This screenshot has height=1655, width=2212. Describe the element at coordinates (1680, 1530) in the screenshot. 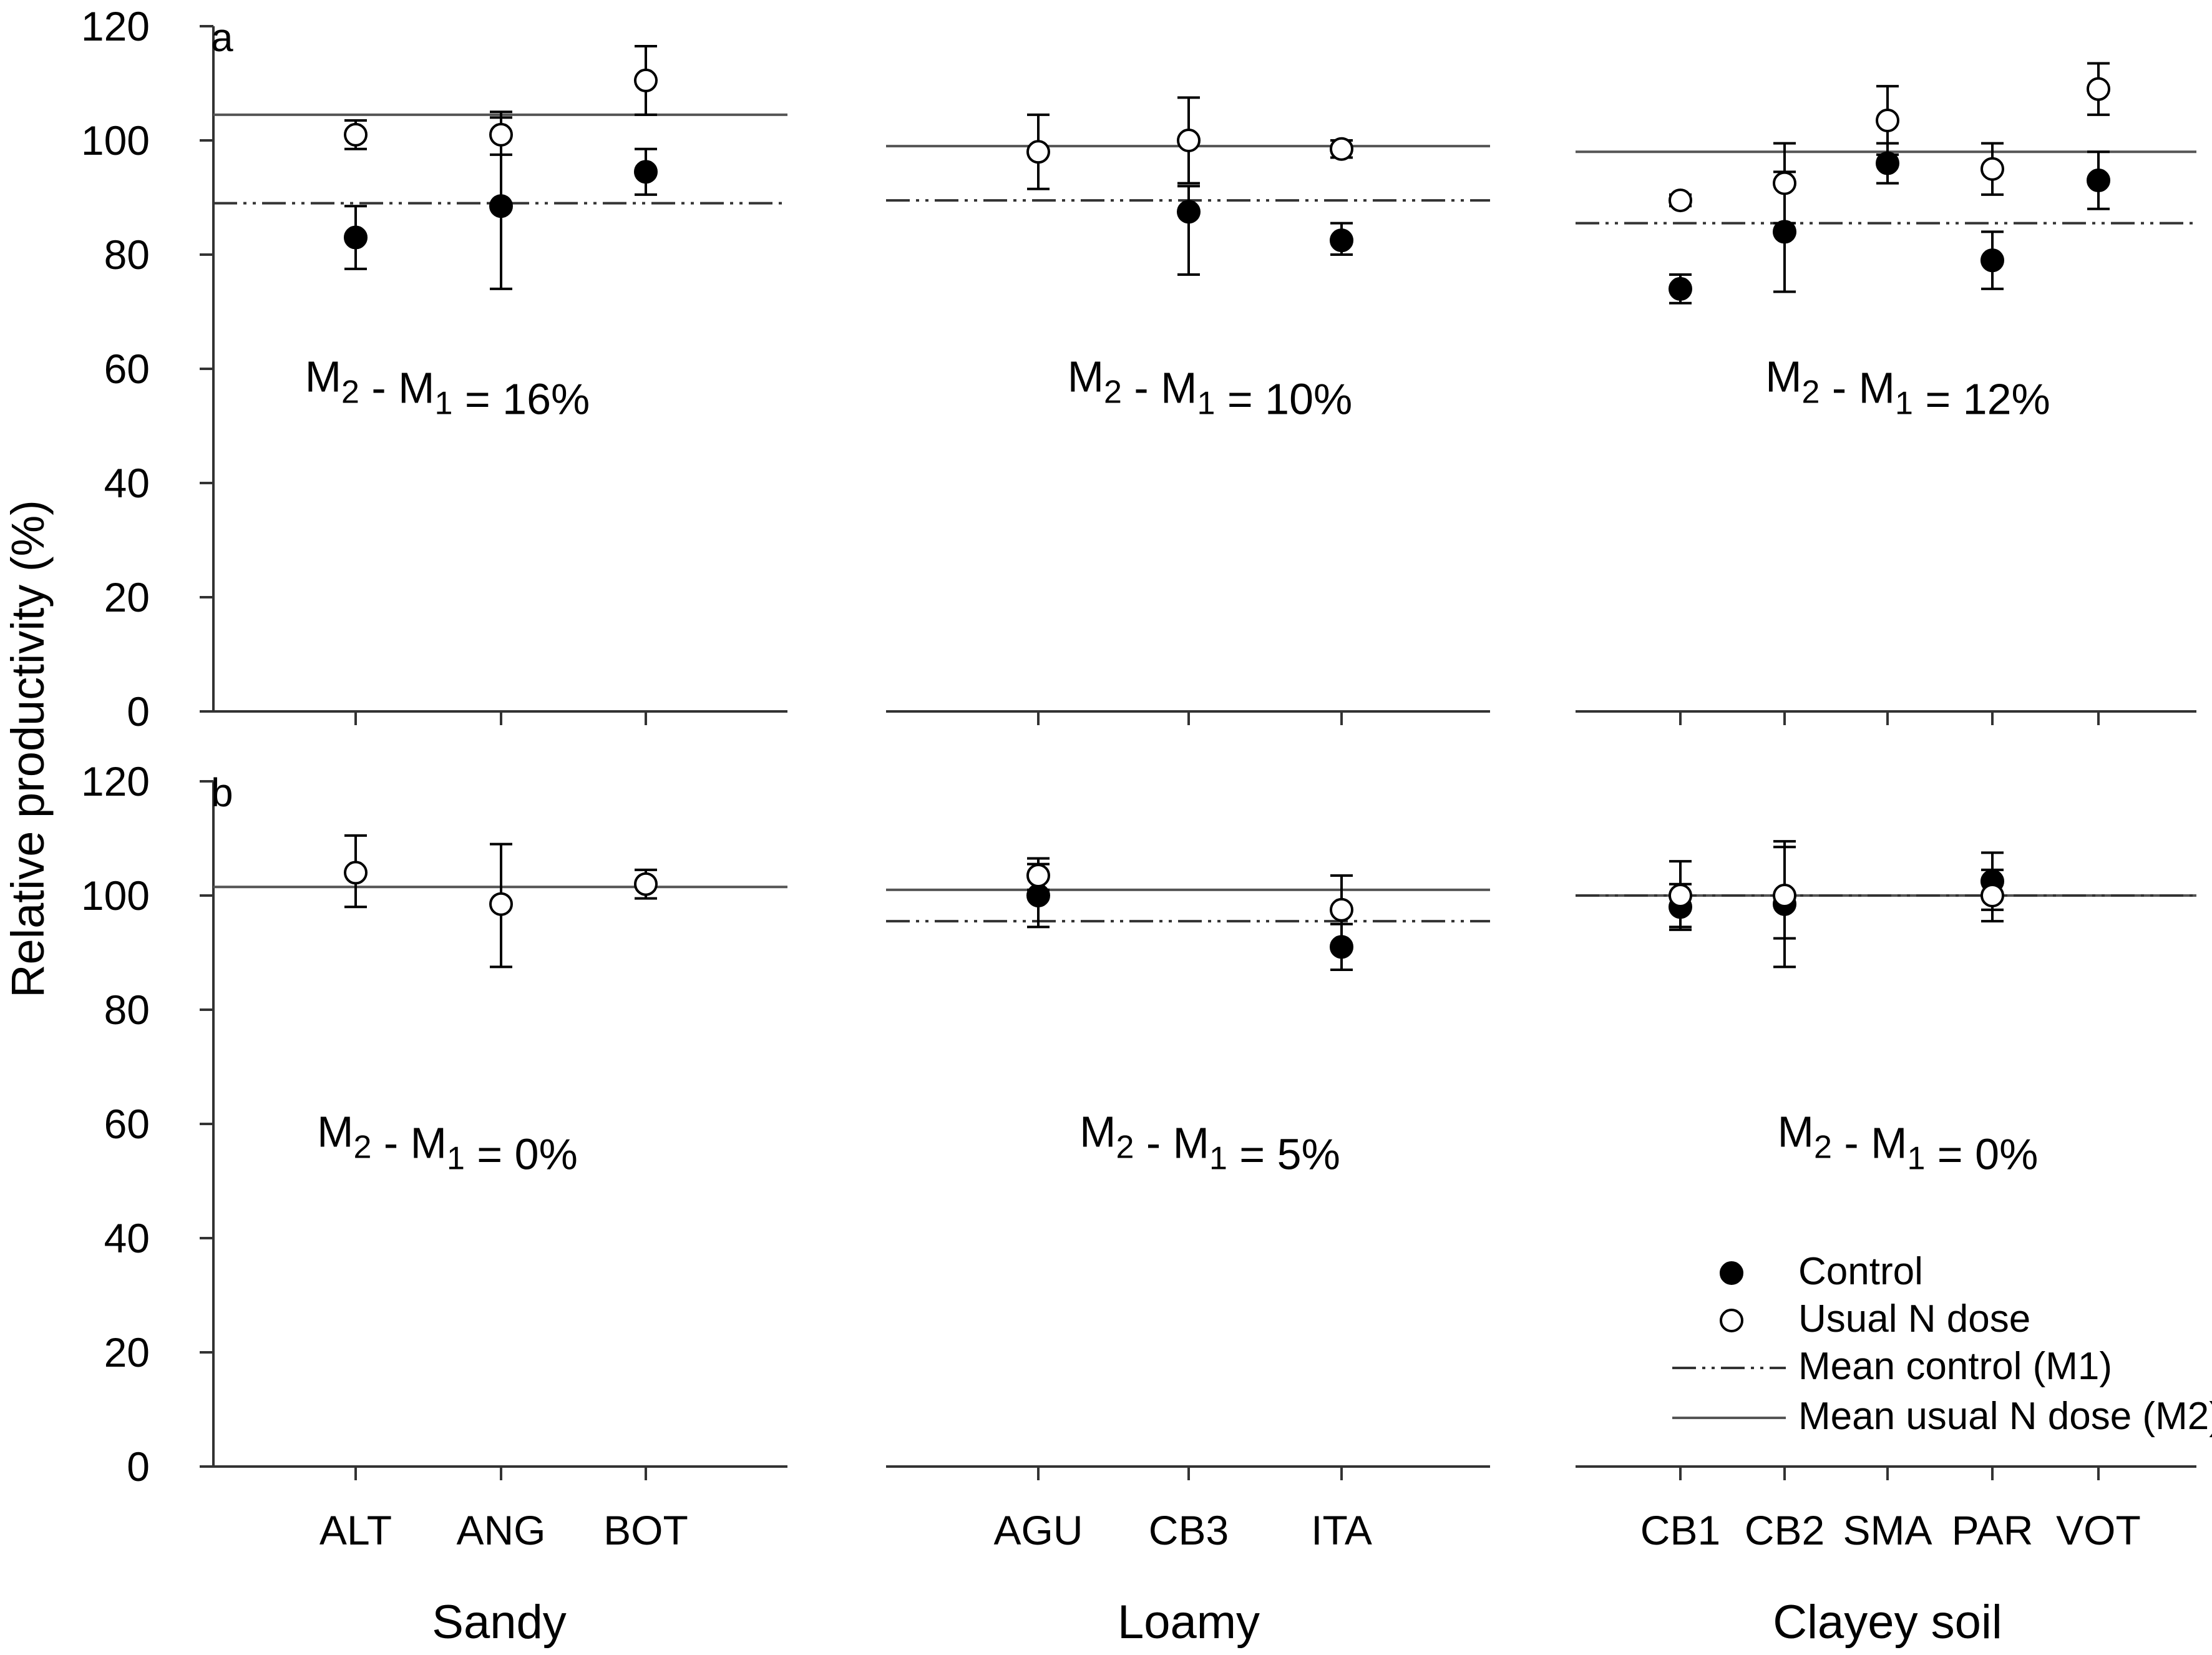

I see `site-label: CB1` at that location.